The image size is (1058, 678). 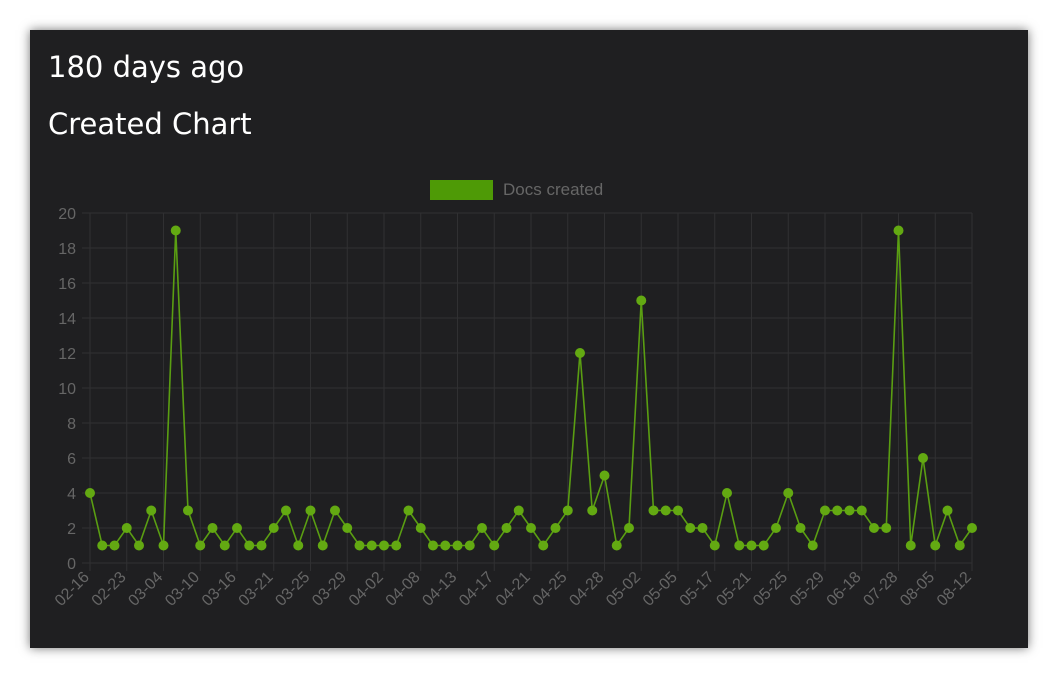 I want to click on y-tick-label: 6, so click(x=71, y=459).